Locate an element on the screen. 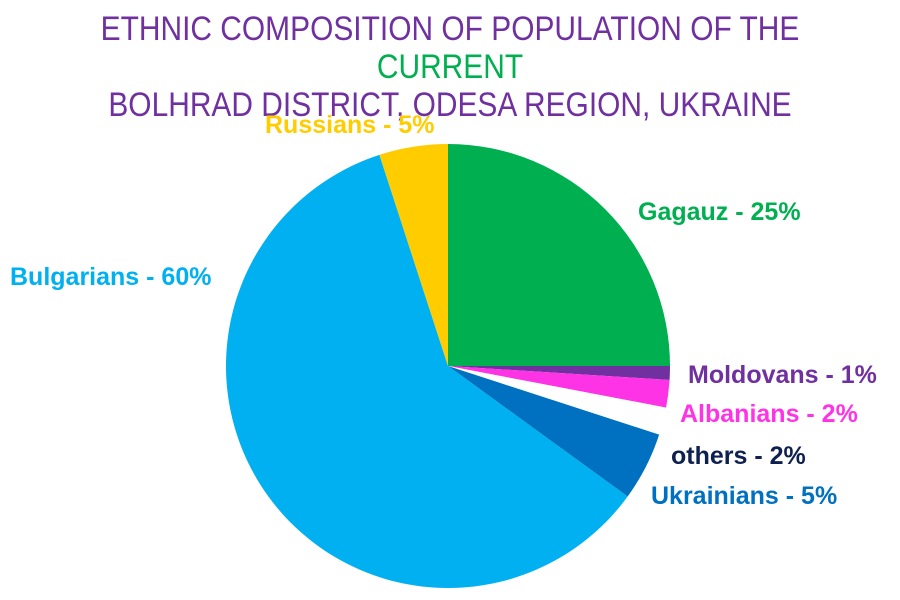 The width and height of the screenshot is (900, 600). title-highlight: CURRENT is located at coordinates (450, 67).